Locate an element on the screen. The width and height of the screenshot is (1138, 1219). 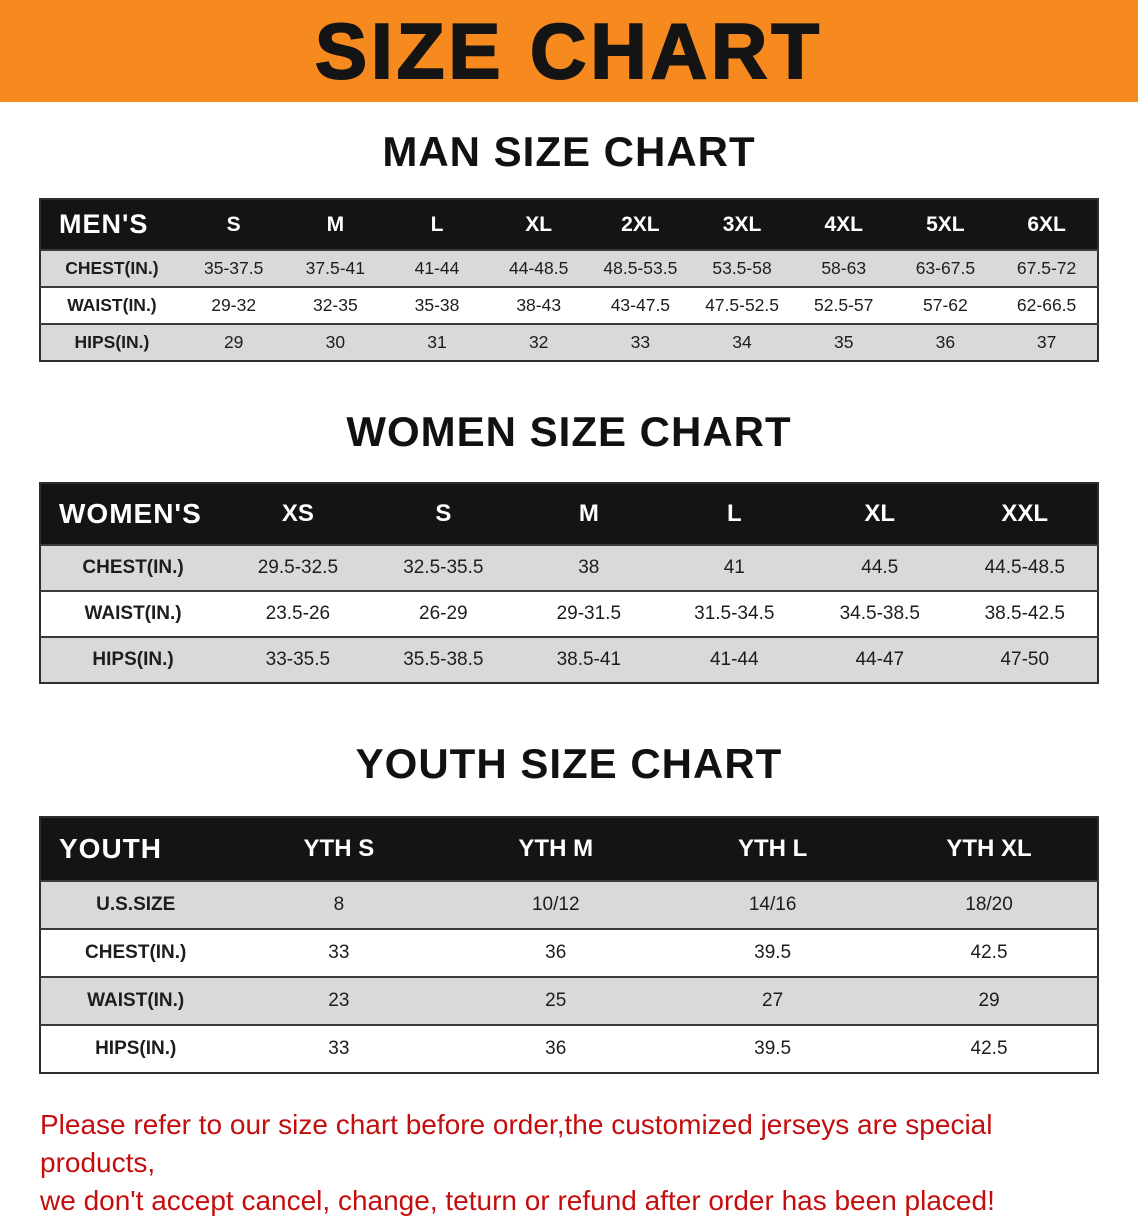
column-header: 5XL is located at coordinates (945, 224).